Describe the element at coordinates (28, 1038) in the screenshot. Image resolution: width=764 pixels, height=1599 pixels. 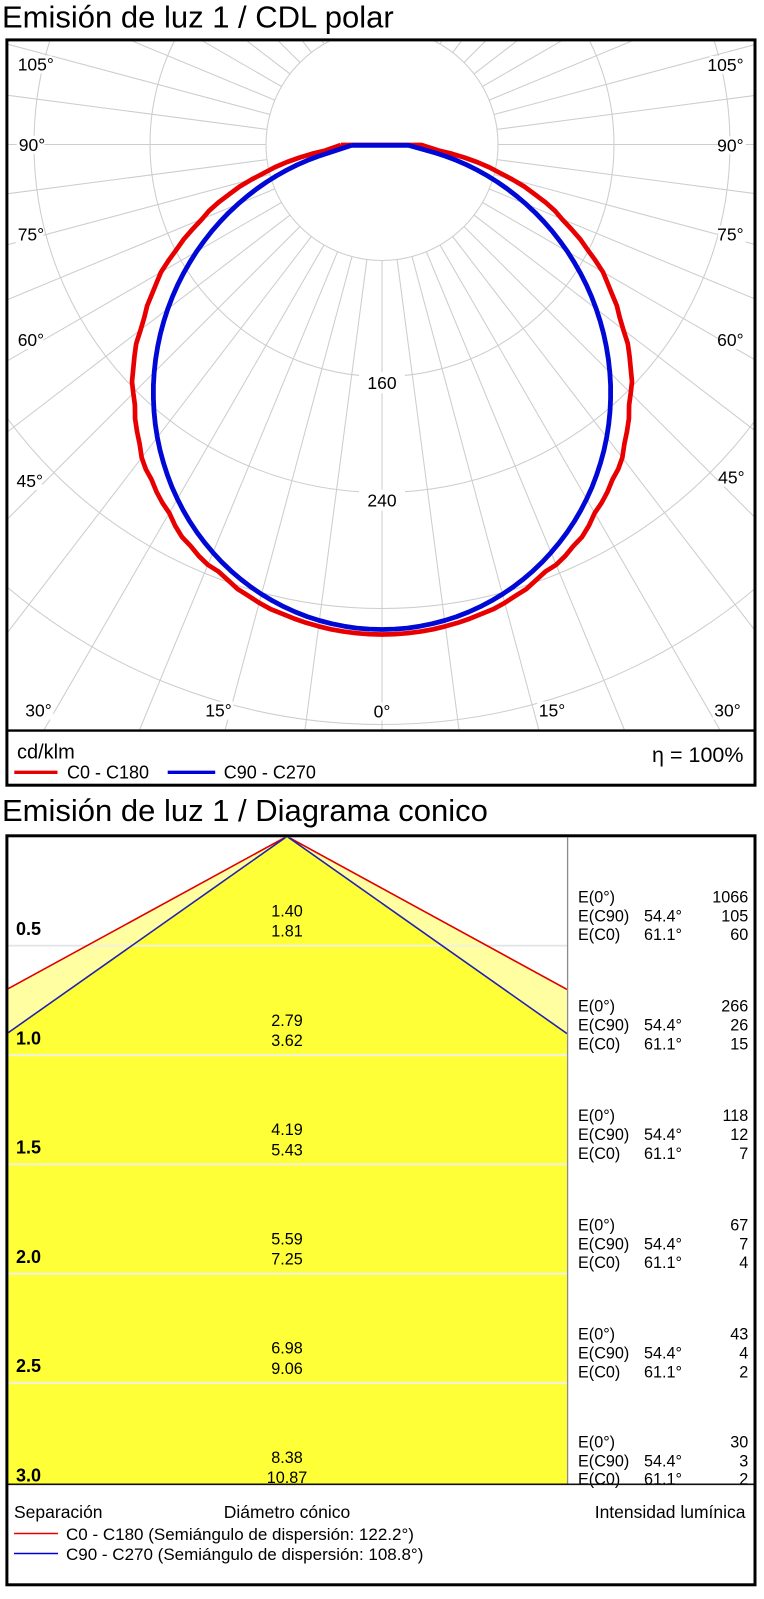
I see `svg-text: 1.0` at that location.